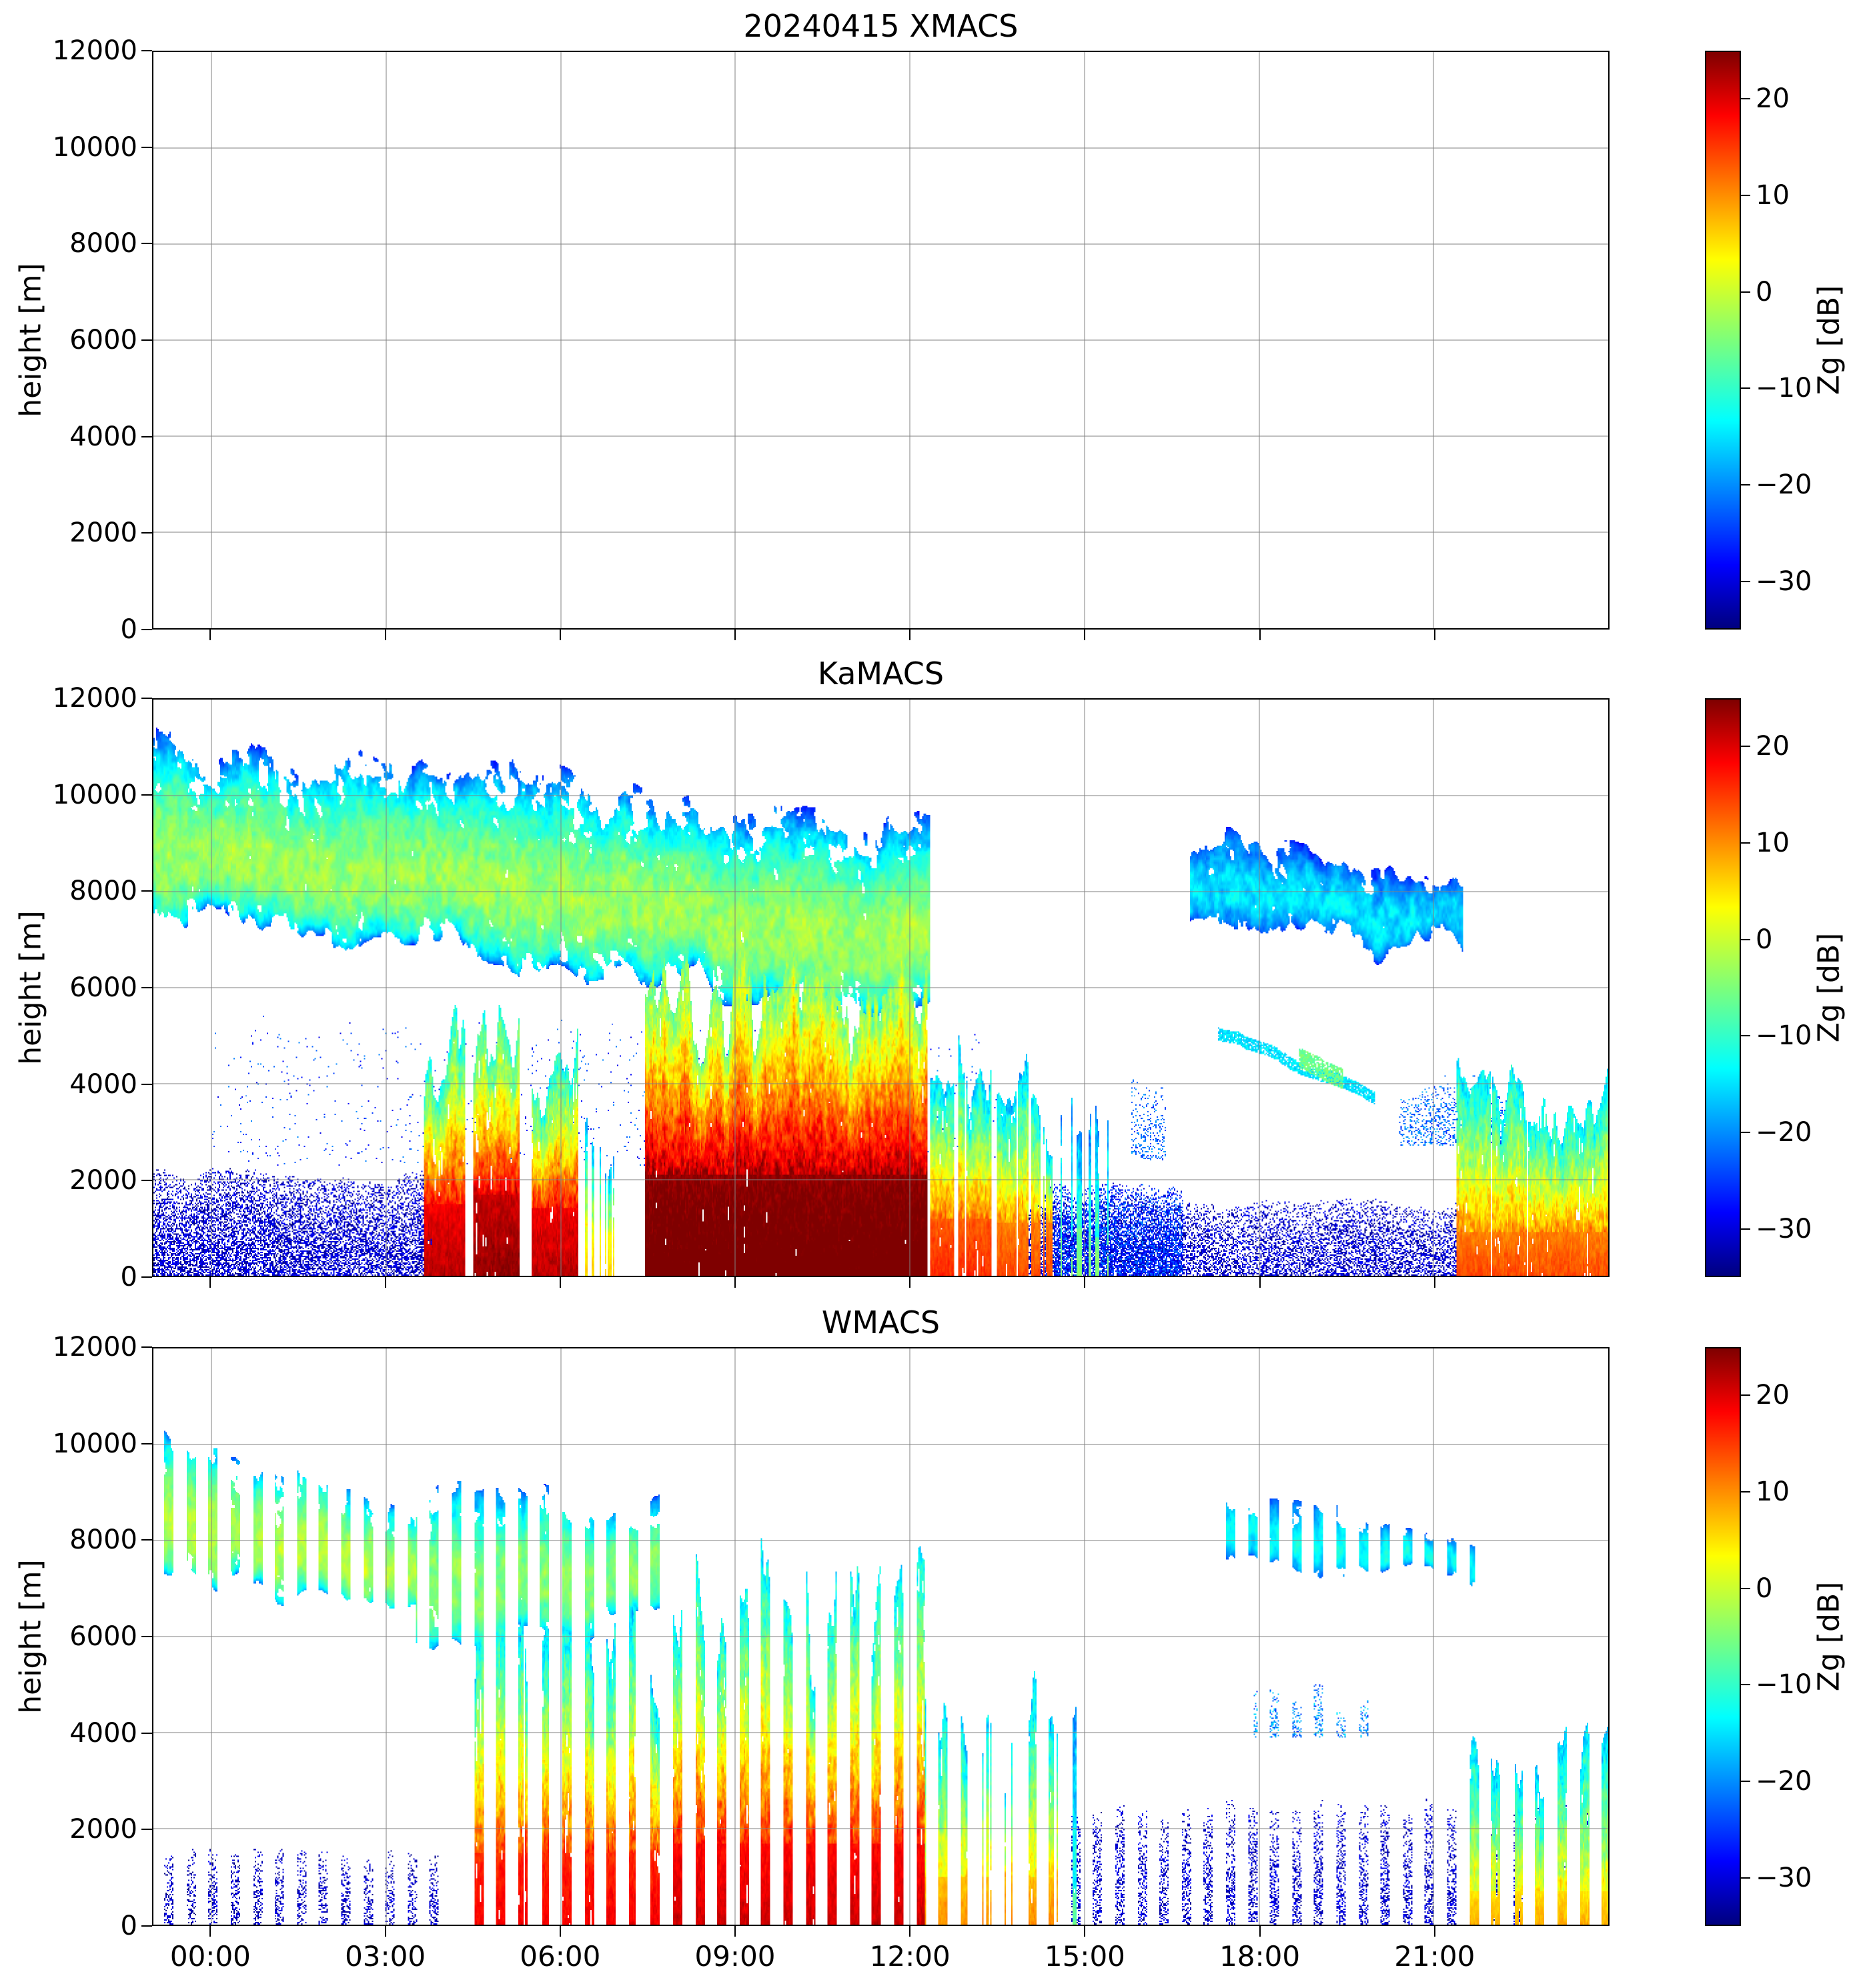 The image size is (1859, 1988). I want to click on colorbar-gradient, so click(1723, 1636).